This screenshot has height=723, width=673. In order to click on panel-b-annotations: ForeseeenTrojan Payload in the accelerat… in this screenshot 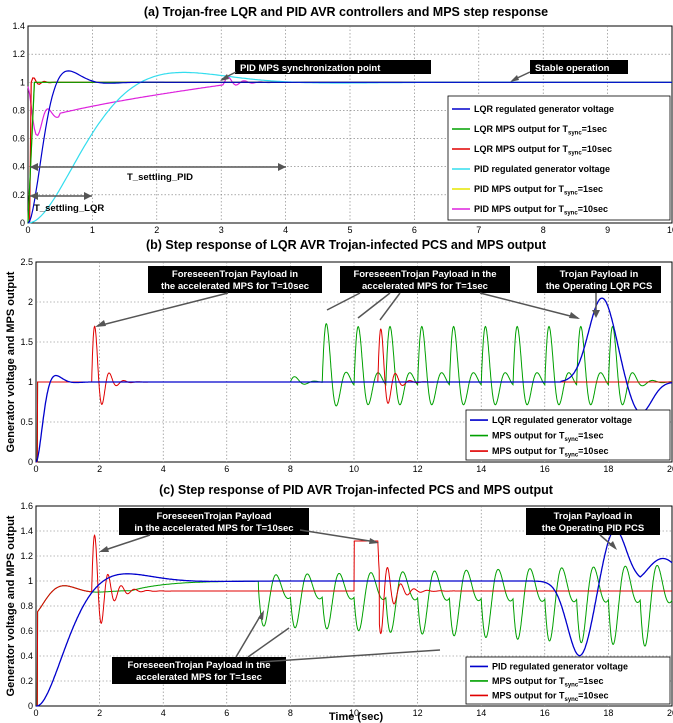, I will do `click(378, 296)`.